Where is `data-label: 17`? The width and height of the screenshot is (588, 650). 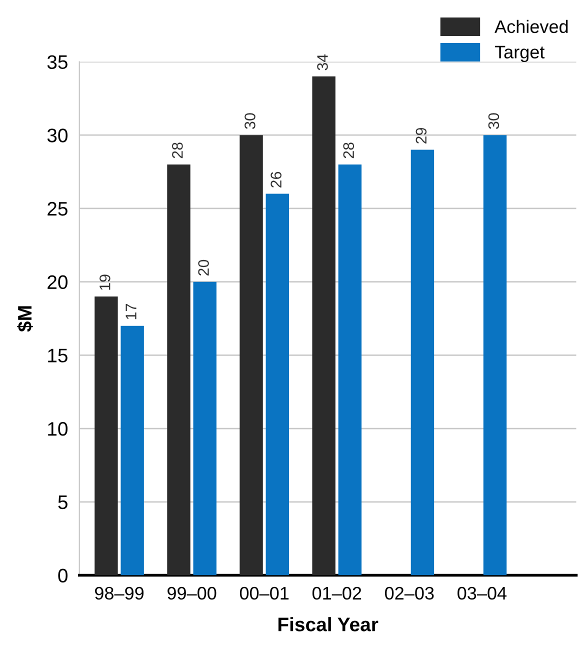
data-label: 17 is located at coordinates (131, 312).